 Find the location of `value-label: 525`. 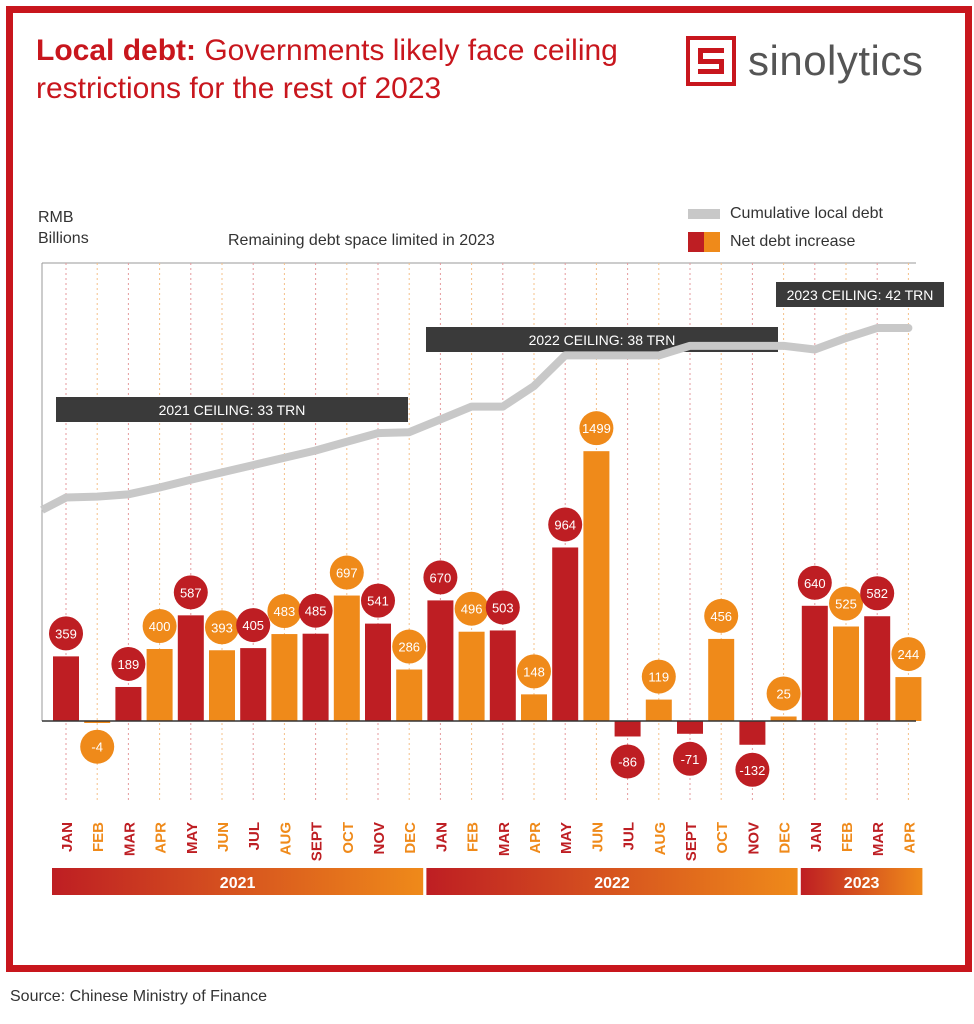

value-label: 525 is located at coordinates (846, 604).